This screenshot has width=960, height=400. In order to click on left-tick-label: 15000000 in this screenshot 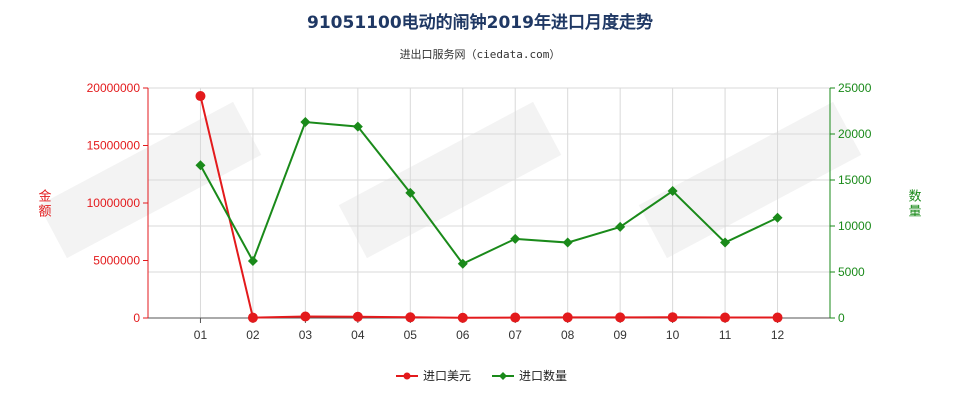, I will do `click(114, 146)`.